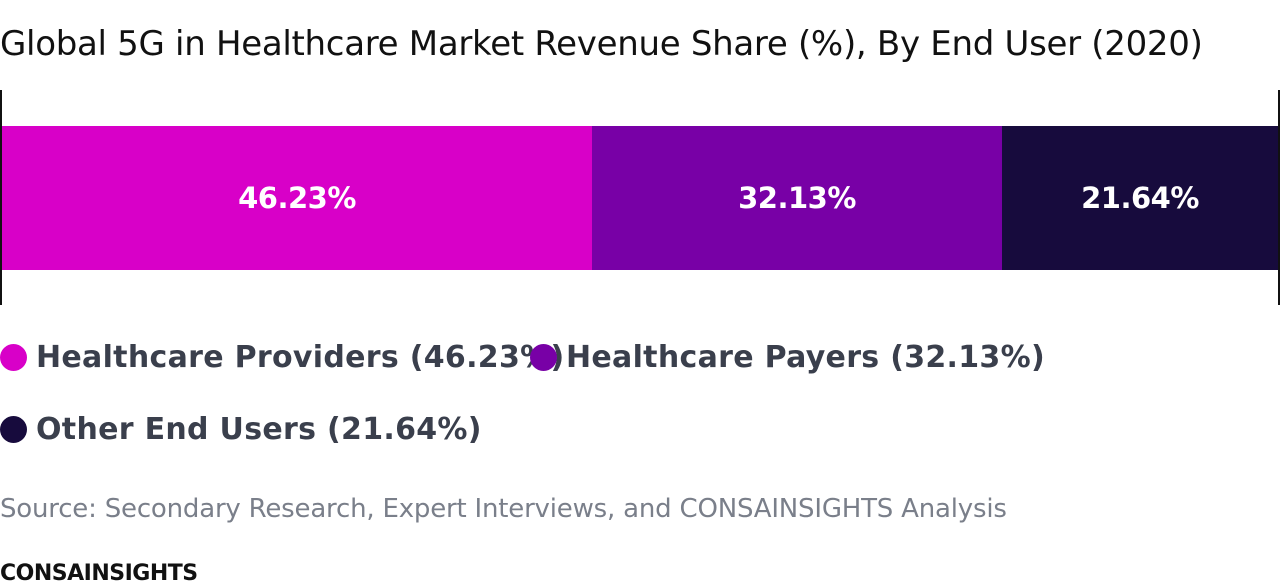 This screenshot has height=586, width=1280. I want to click on data-label: 32.13%, so click(797, 198).